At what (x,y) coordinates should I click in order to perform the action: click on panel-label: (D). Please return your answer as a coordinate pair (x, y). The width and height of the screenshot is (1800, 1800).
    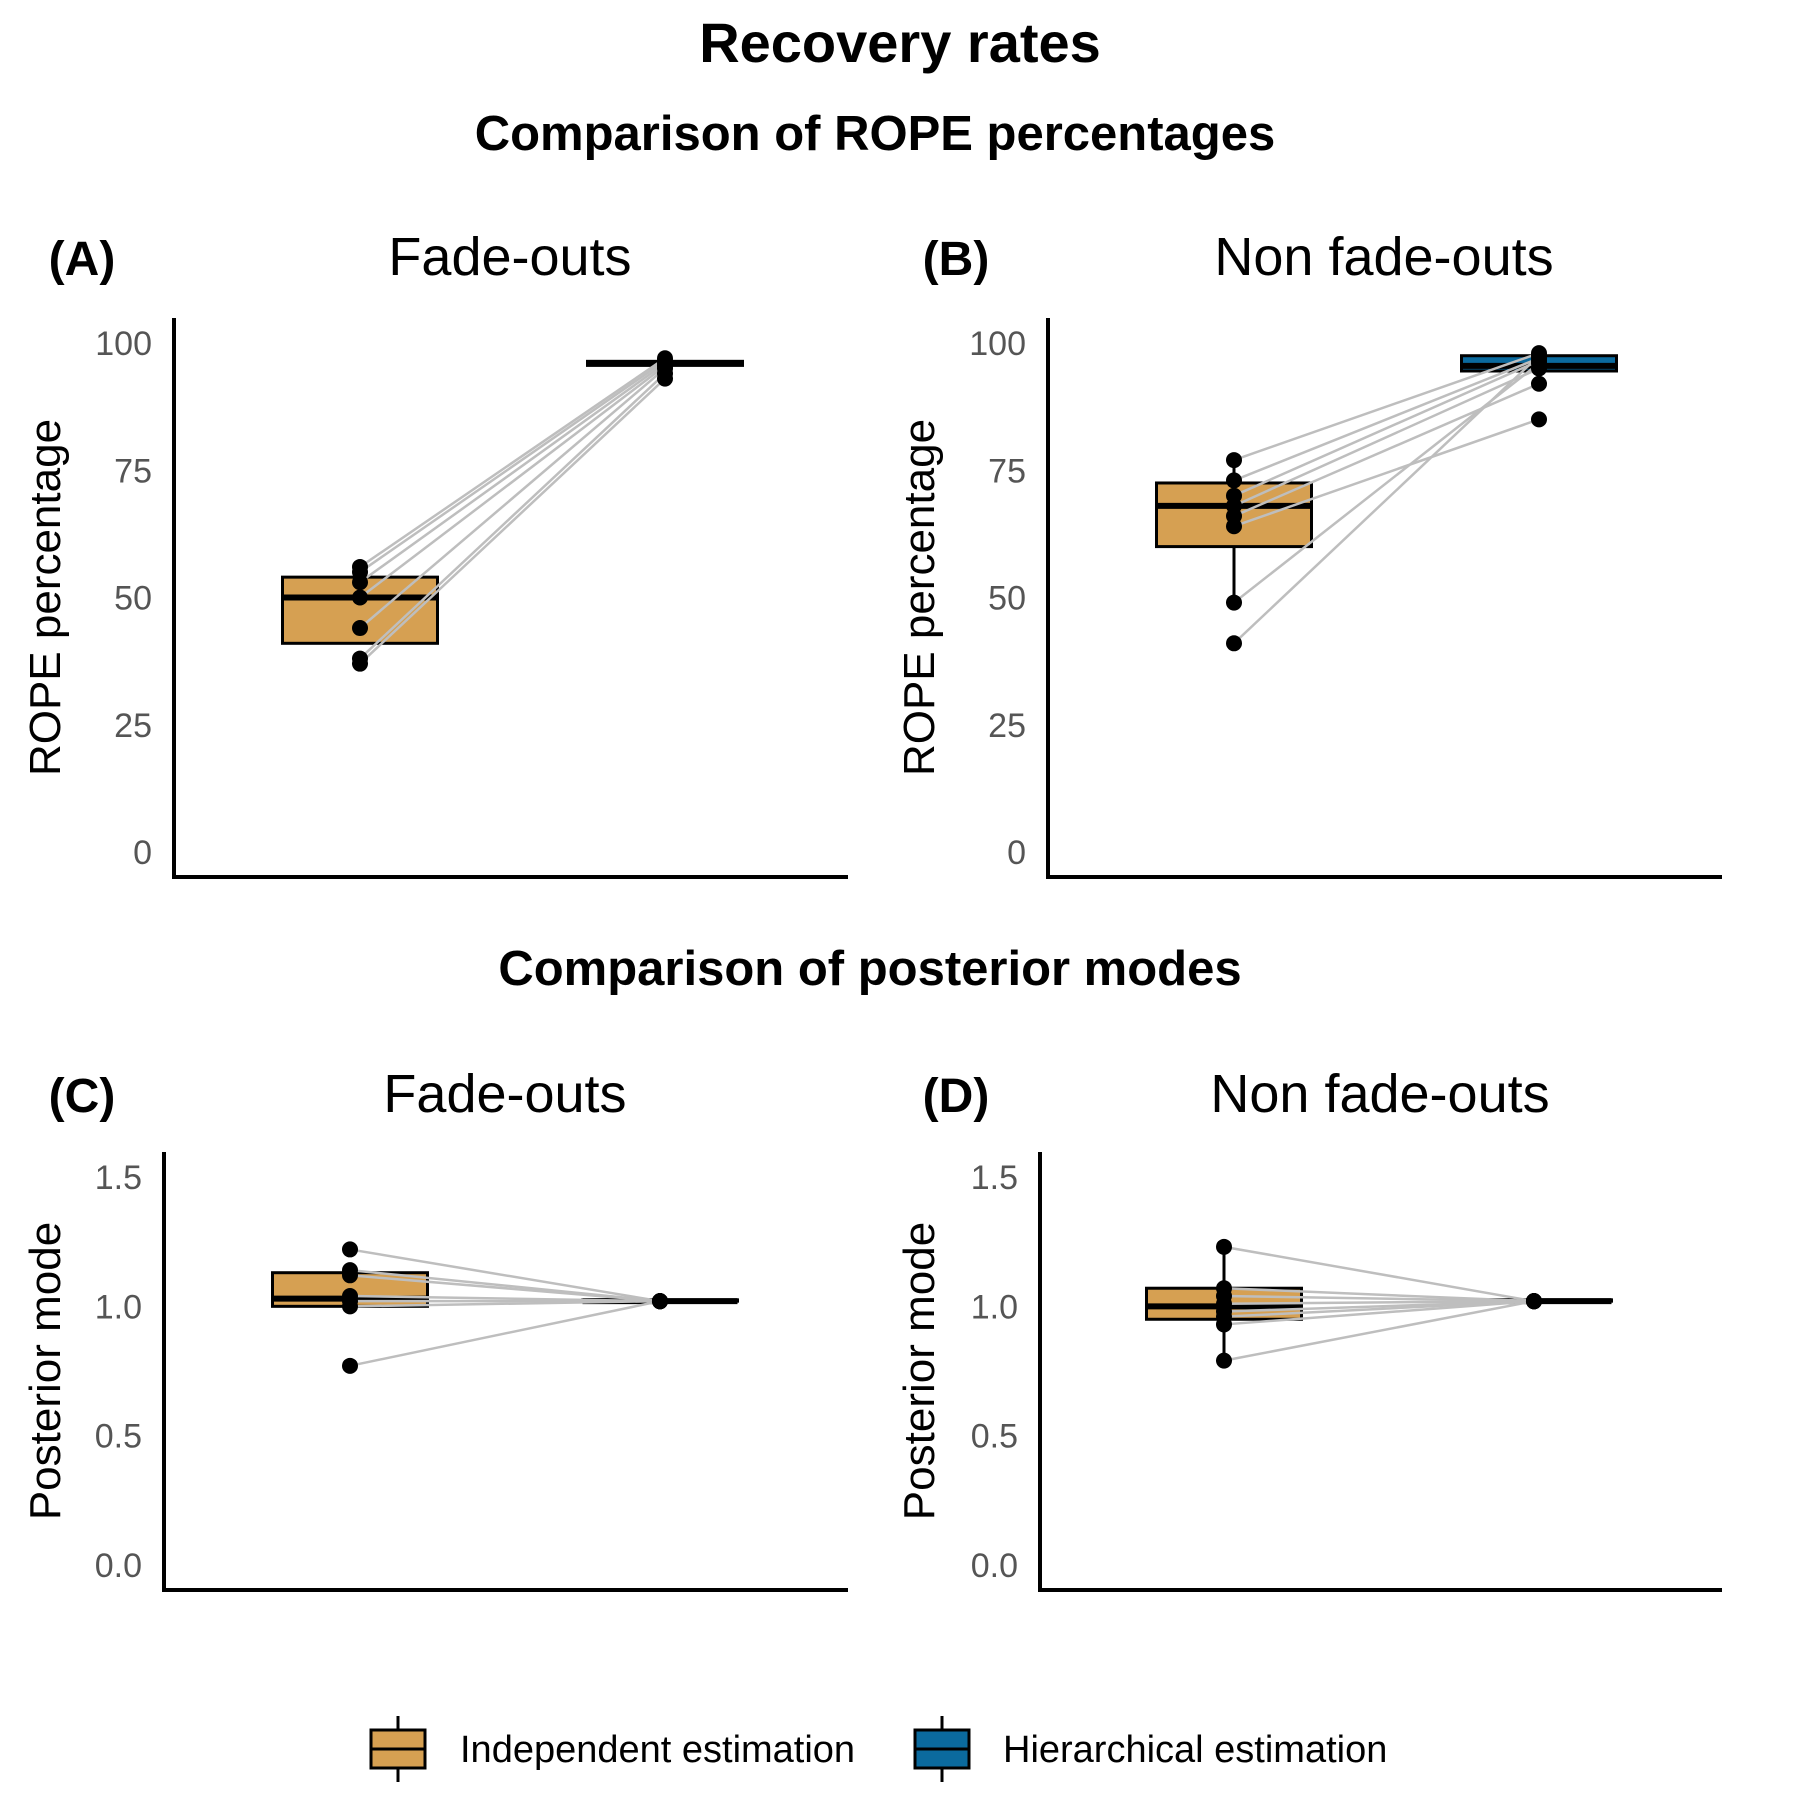
    Looking at the image, I should click on (956, 1096).